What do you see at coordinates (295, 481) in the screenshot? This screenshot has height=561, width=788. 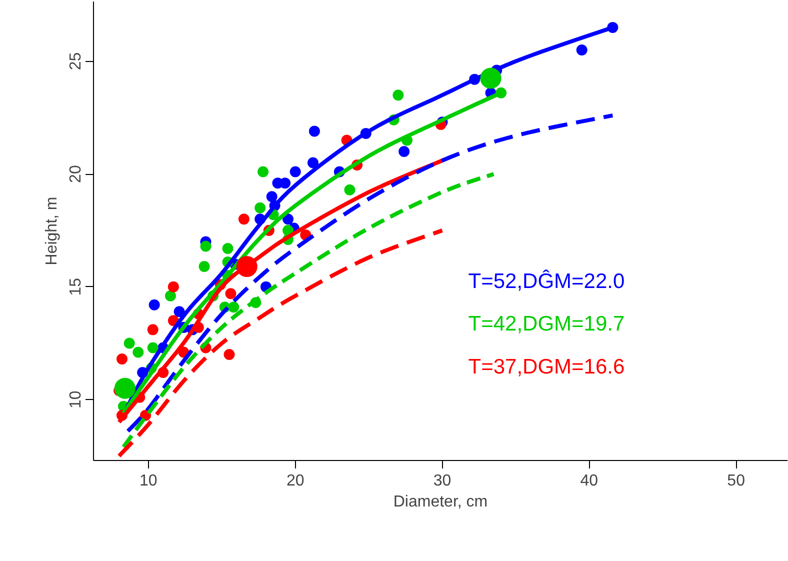 I see `x-tick-label: 20` at bounding box center [295, 481].